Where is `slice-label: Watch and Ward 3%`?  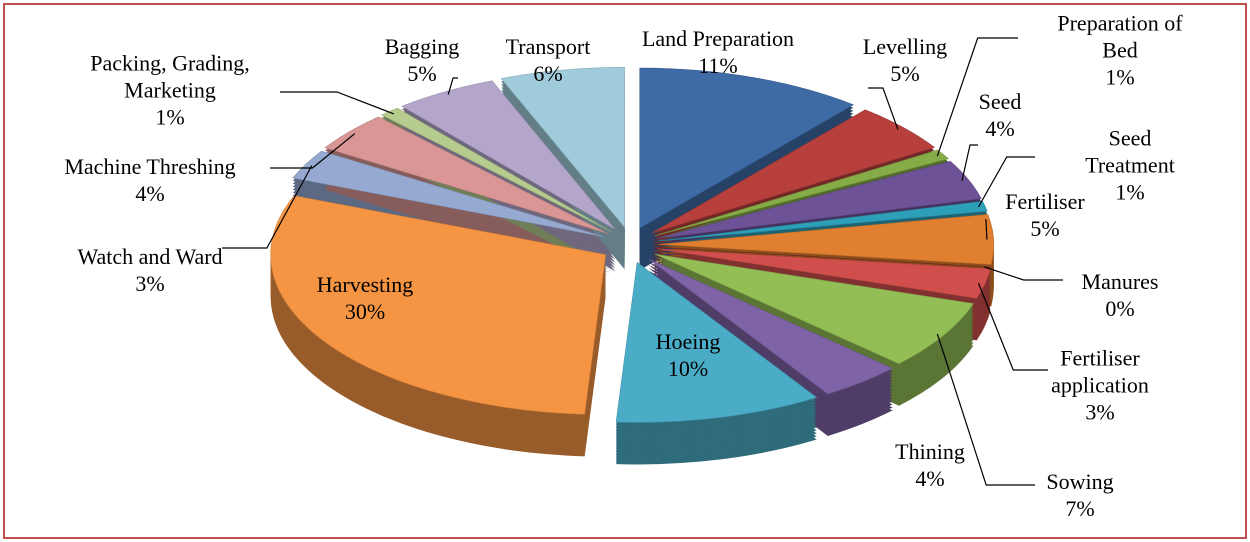
slice-label: Watch and Ward 3% is located at coordinates (149, 270).